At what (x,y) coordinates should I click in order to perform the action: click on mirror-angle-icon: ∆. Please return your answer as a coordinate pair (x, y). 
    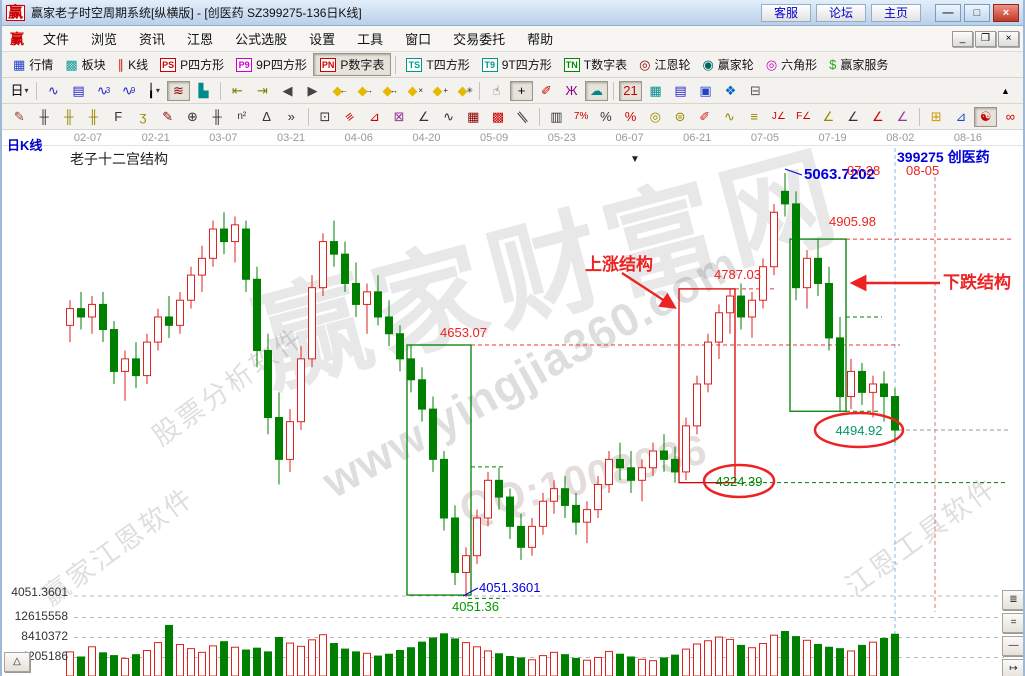
    Looking at the image, I should click on (266, 116).